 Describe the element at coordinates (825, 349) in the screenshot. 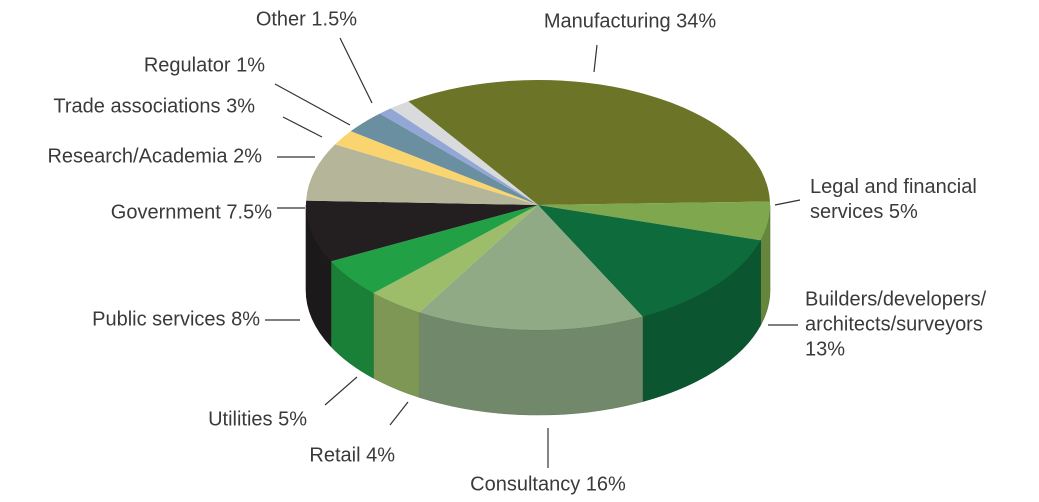

I see `value-label: 13%` at that location.